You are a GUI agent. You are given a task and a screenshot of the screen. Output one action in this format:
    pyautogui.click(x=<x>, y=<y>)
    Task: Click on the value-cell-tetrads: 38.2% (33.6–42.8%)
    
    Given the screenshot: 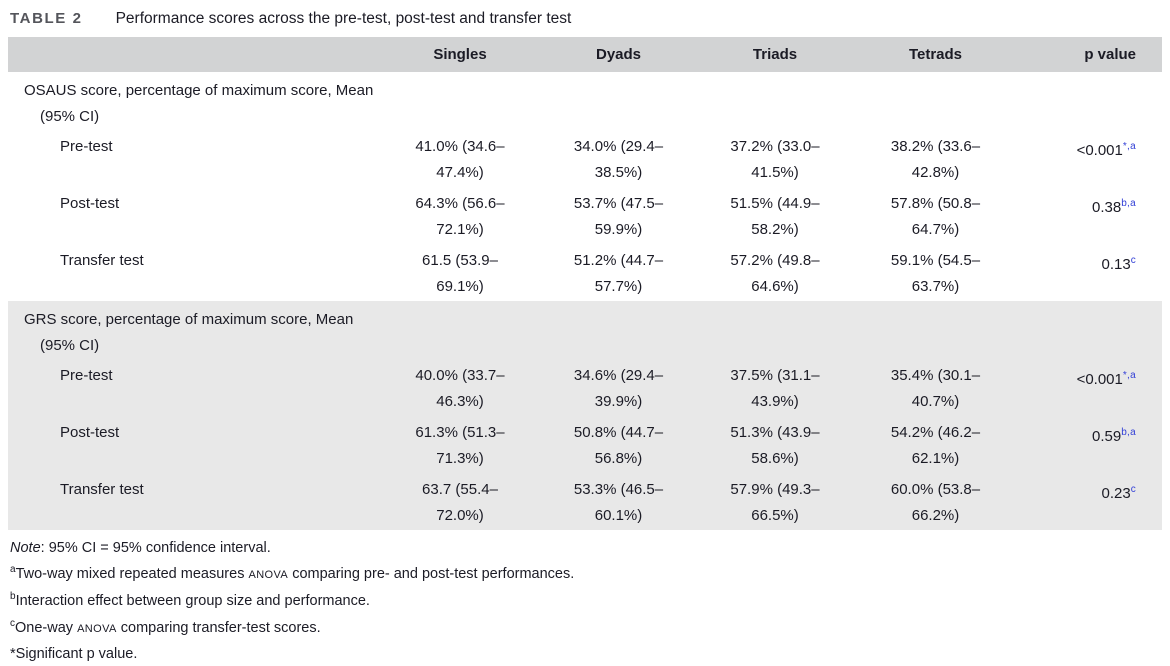 What is the action you would take?
    pyautogui.click(x=935, y=159)
    